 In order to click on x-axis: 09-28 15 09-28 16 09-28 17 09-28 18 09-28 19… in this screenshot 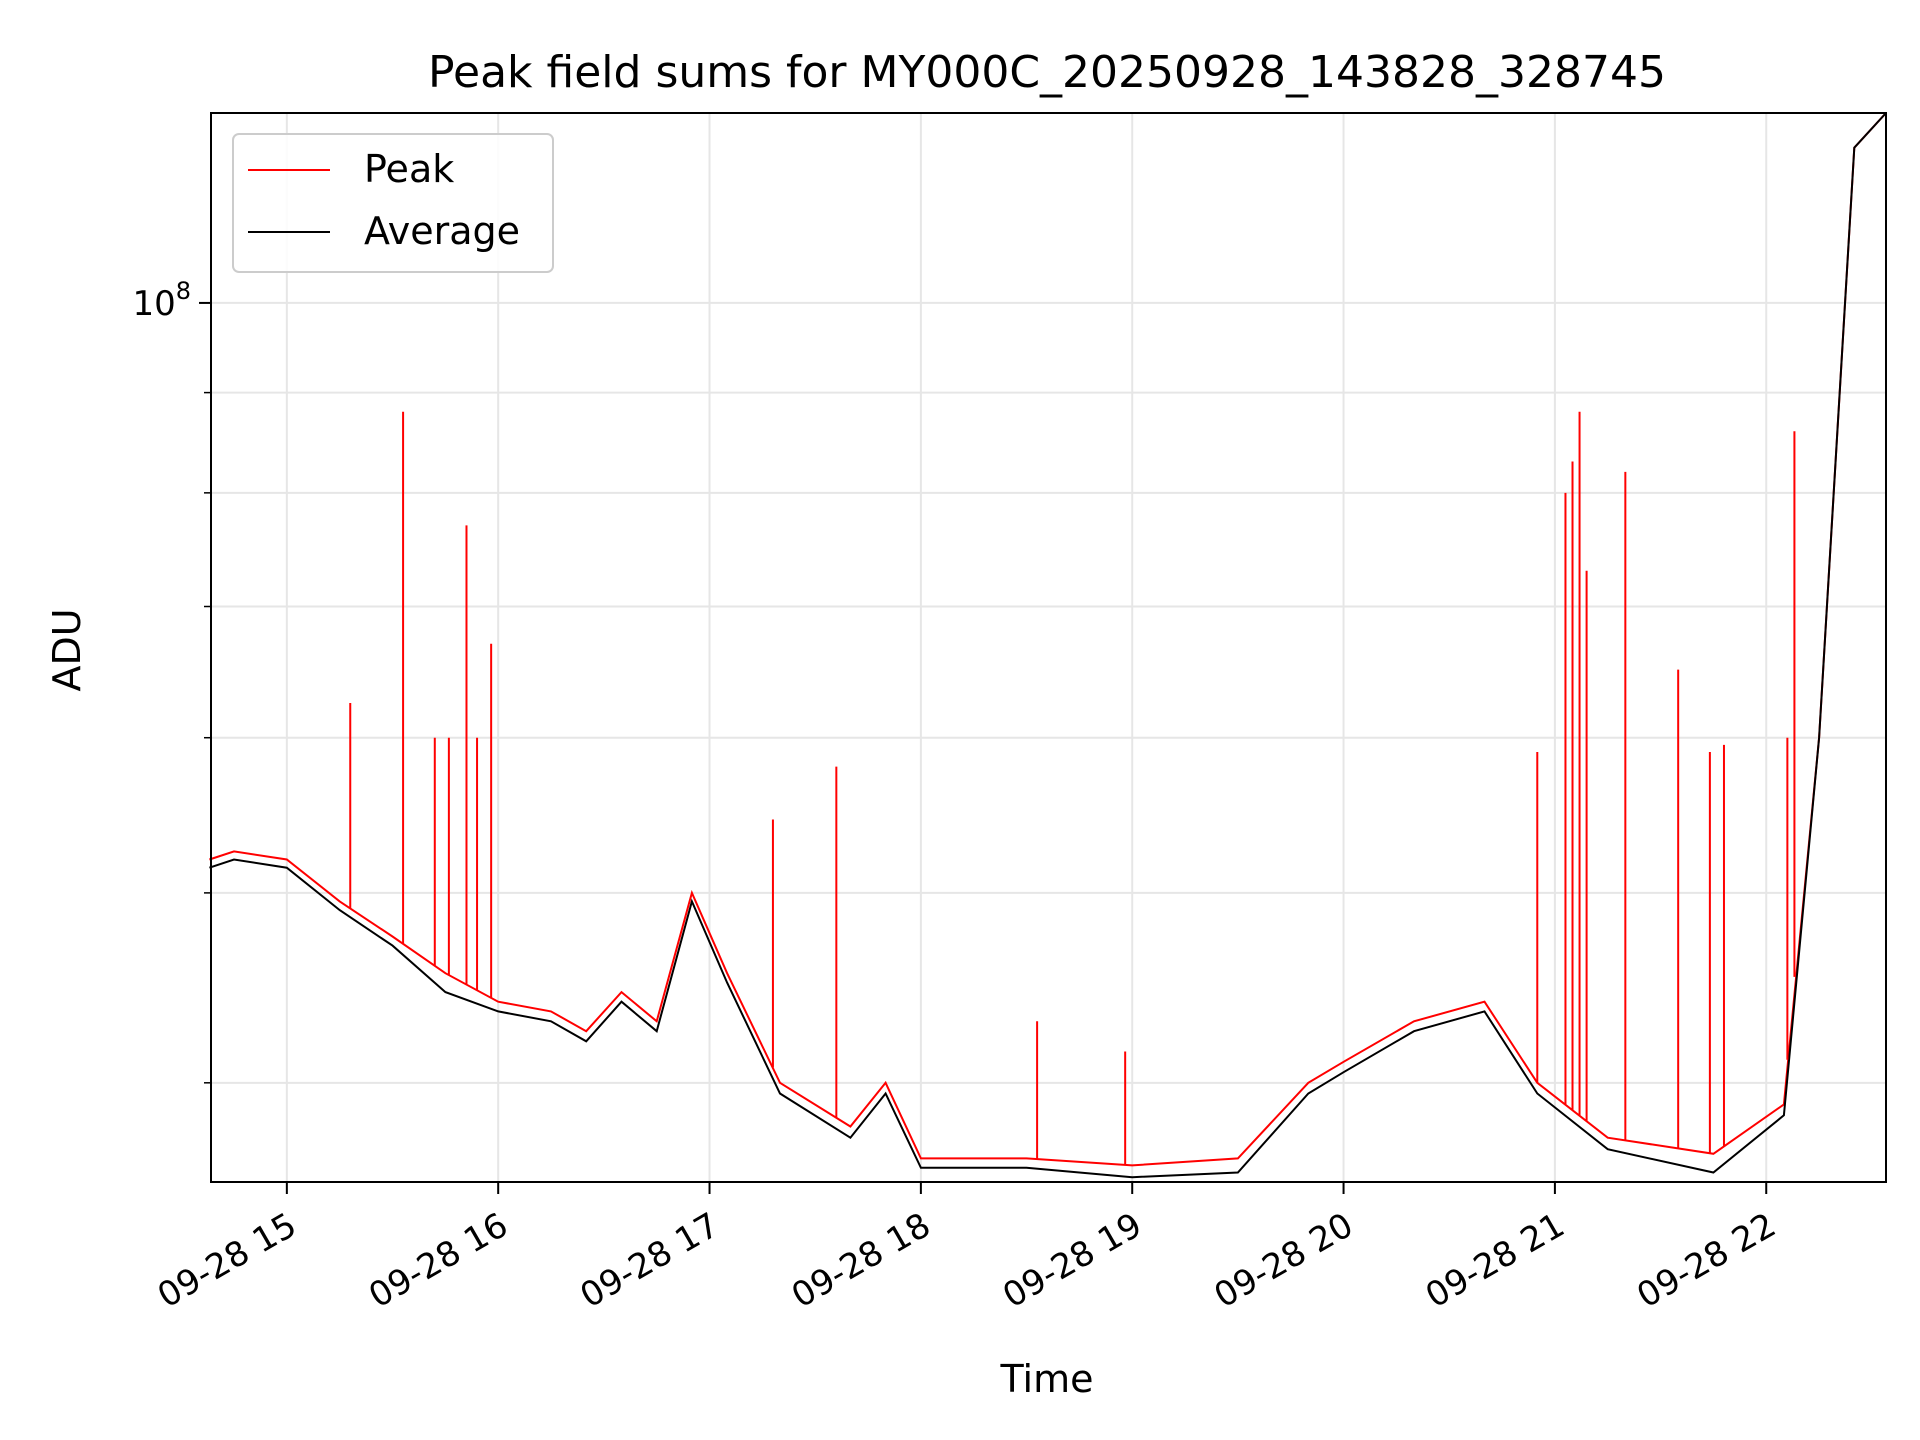, I will do `click(967, 1249)`.